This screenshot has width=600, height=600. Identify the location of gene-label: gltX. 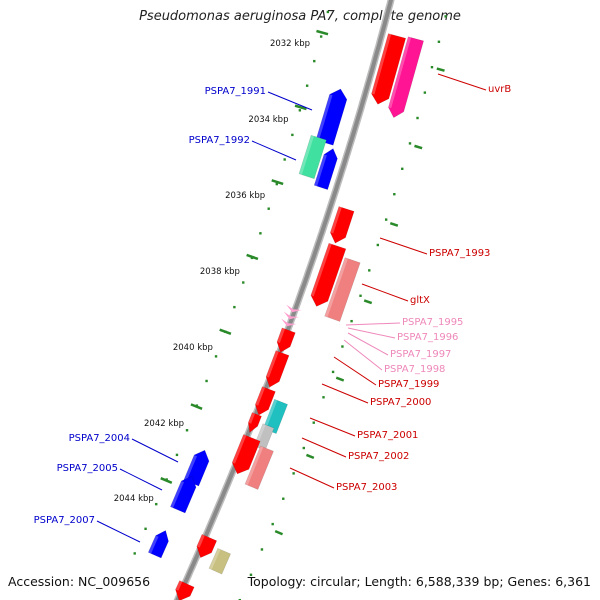
(420, 300).